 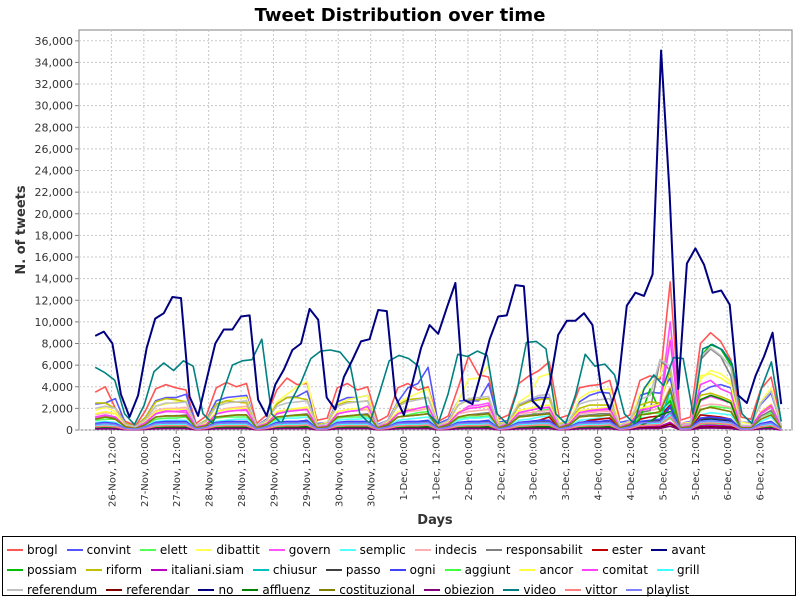 I want to click on legend-label: riform, so click(x=124, y=570).